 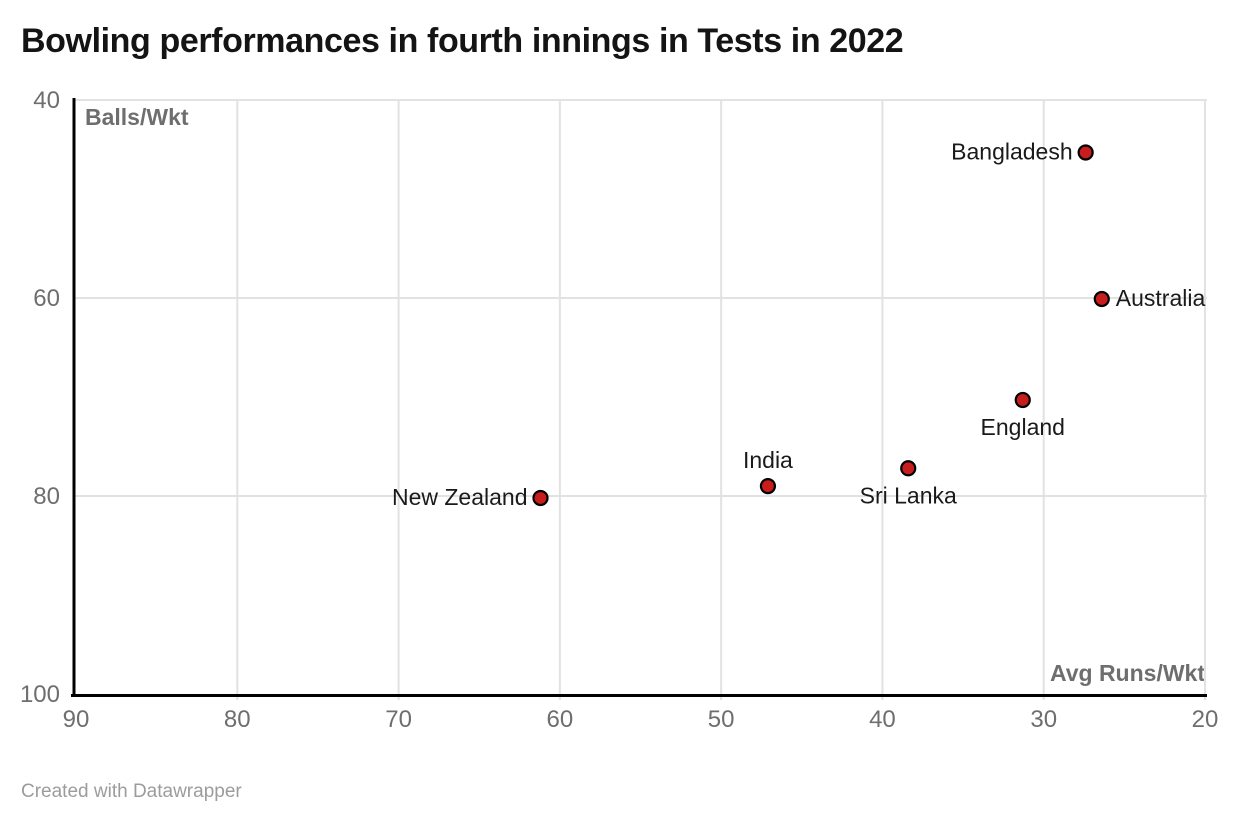 What do you see at coordinates (768, 486) in the screenshot?
I see `data-point-india` at bounding box center [768, 486].